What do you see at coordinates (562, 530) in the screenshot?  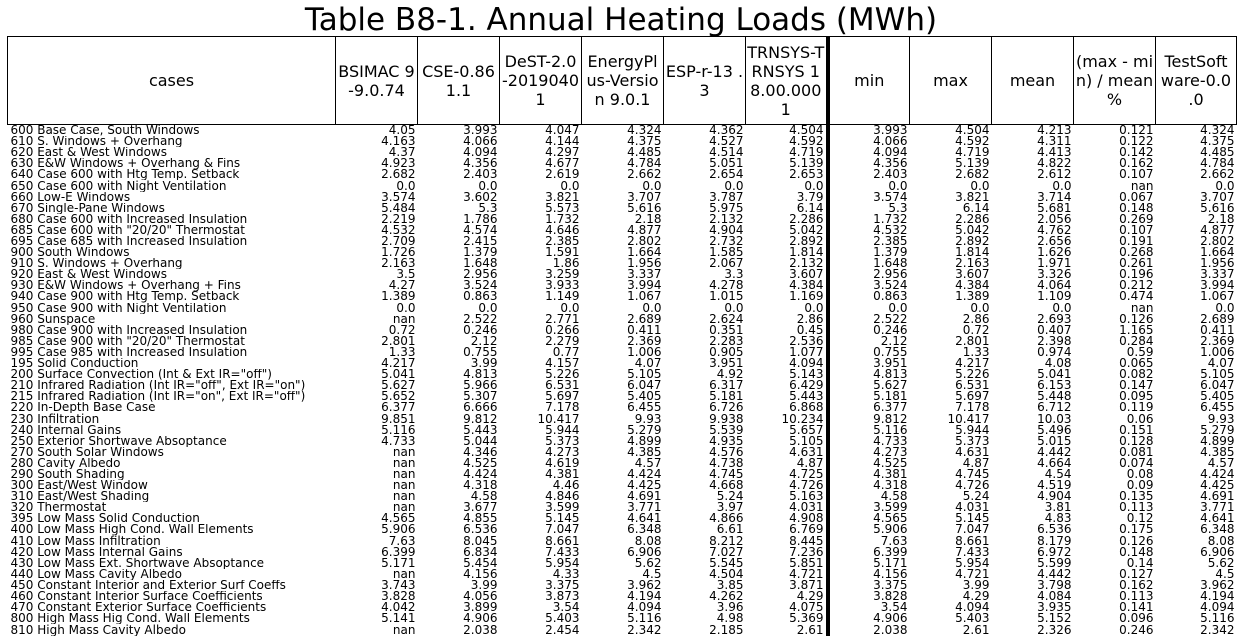 I see `value-cell-dest: 7.047` at bounding box center [562, 530].